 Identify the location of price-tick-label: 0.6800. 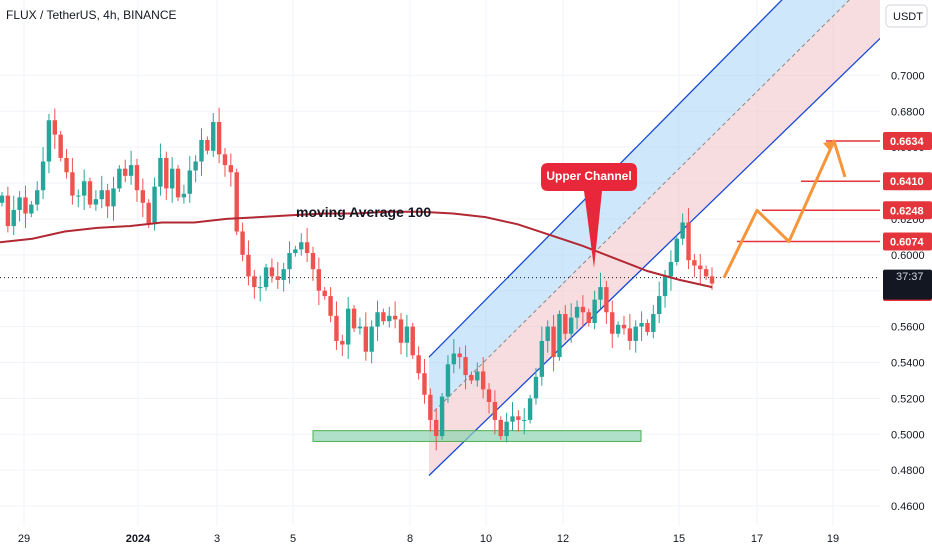
(908, 112).